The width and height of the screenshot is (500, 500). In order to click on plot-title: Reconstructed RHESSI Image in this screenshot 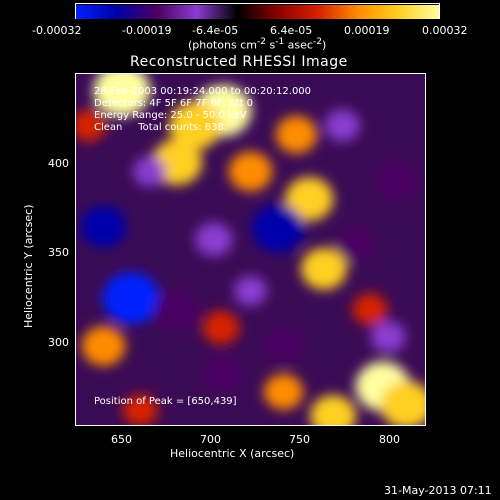, I will do `click(239, 62)`.